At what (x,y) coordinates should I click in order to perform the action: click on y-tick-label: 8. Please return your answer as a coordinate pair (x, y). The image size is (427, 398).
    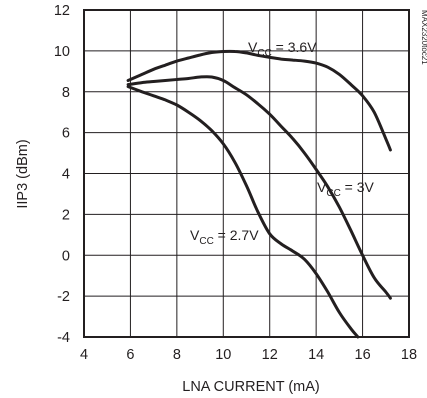
    Looking at the image, I should click on (66, 93).